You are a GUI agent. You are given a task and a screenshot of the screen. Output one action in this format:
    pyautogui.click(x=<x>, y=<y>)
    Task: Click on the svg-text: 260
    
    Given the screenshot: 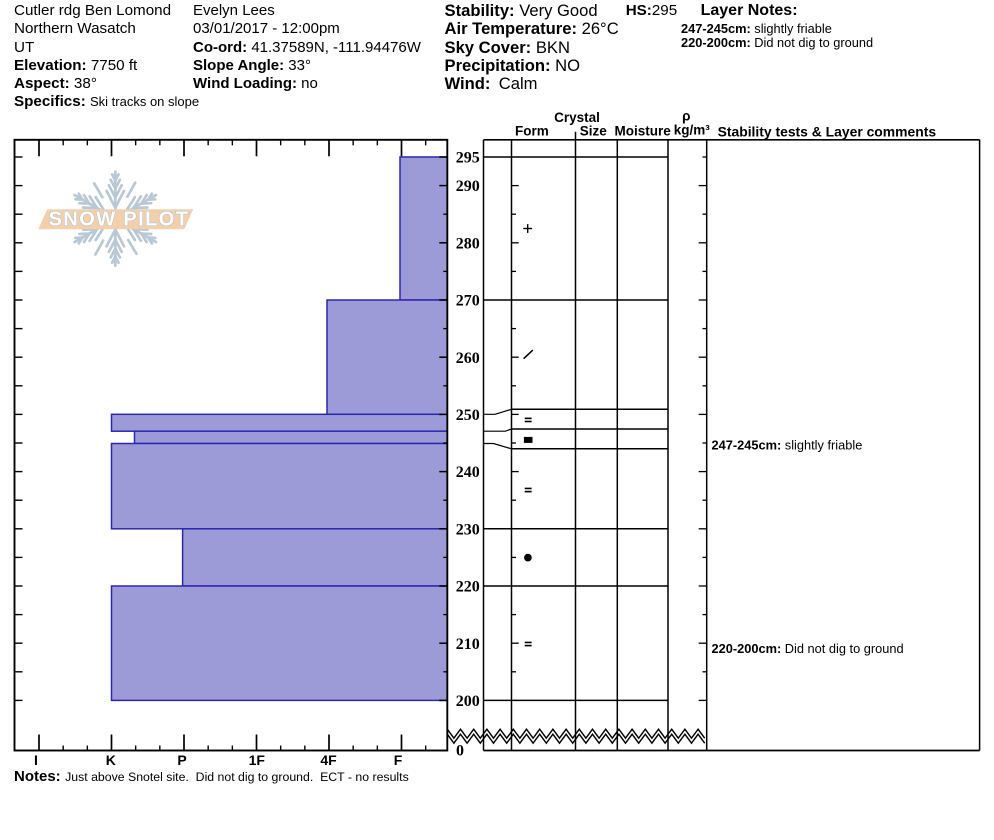 What is the action you would take?
    pyautogui.click(x=468, y=358)
    